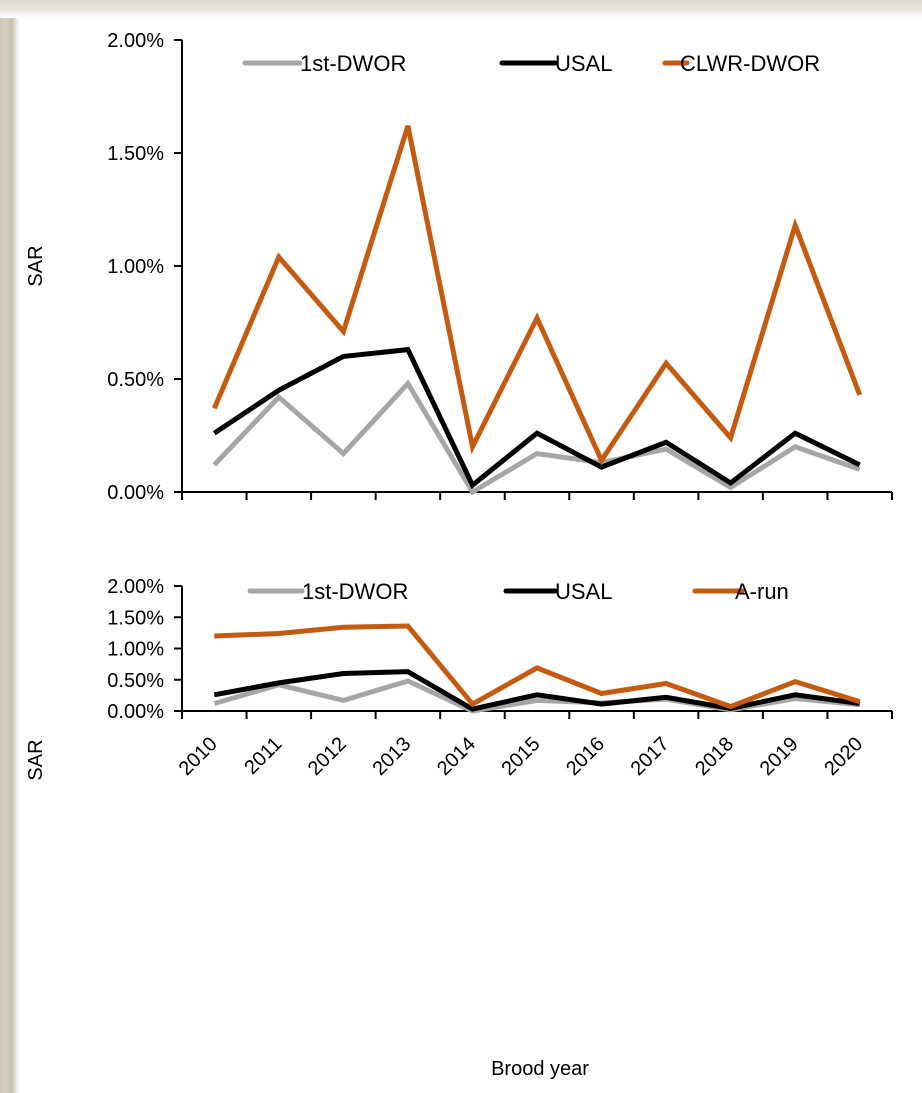 The height and width of the screenshot is (1093, 922). Describe the element at coordinates (391, 756) in the screenshot. I see `x-tick-label: 2013` at that location.